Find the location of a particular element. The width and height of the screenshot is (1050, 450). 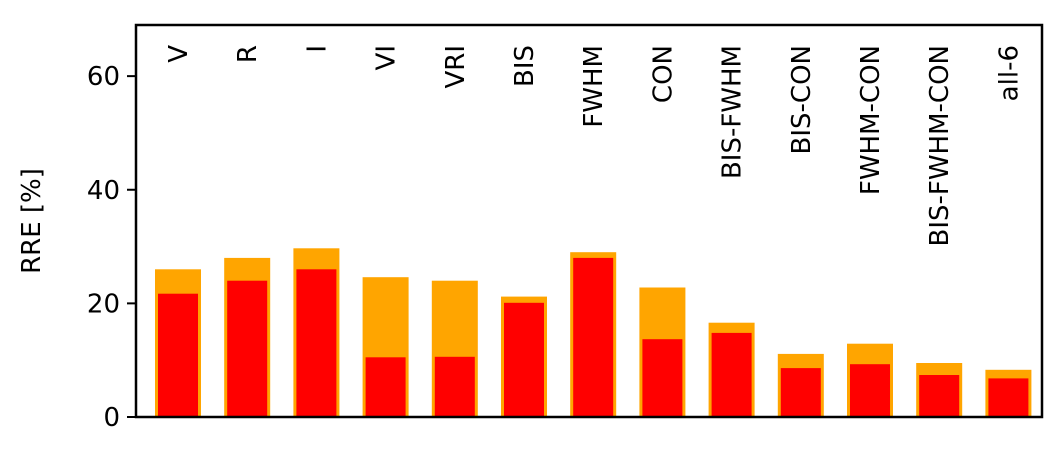

category-label-12: all-6 is located at coordinates (1009, 73).